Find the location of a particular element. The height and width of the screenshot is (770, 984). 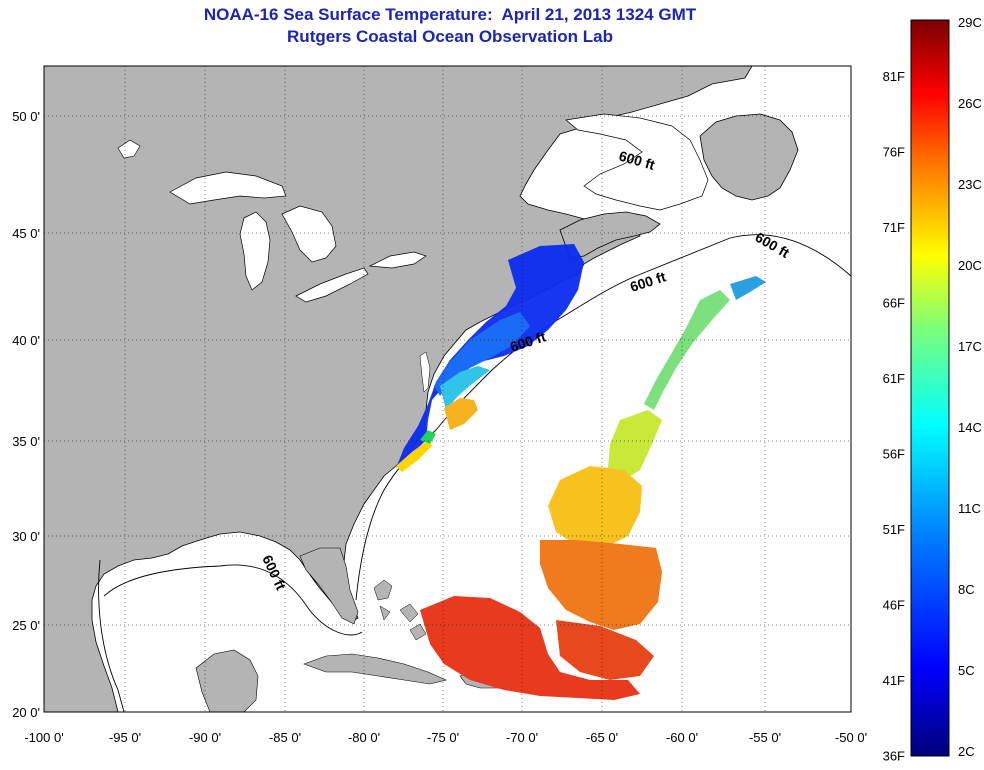

longitude-label: -55 0' is located at coordinates (765, 737).